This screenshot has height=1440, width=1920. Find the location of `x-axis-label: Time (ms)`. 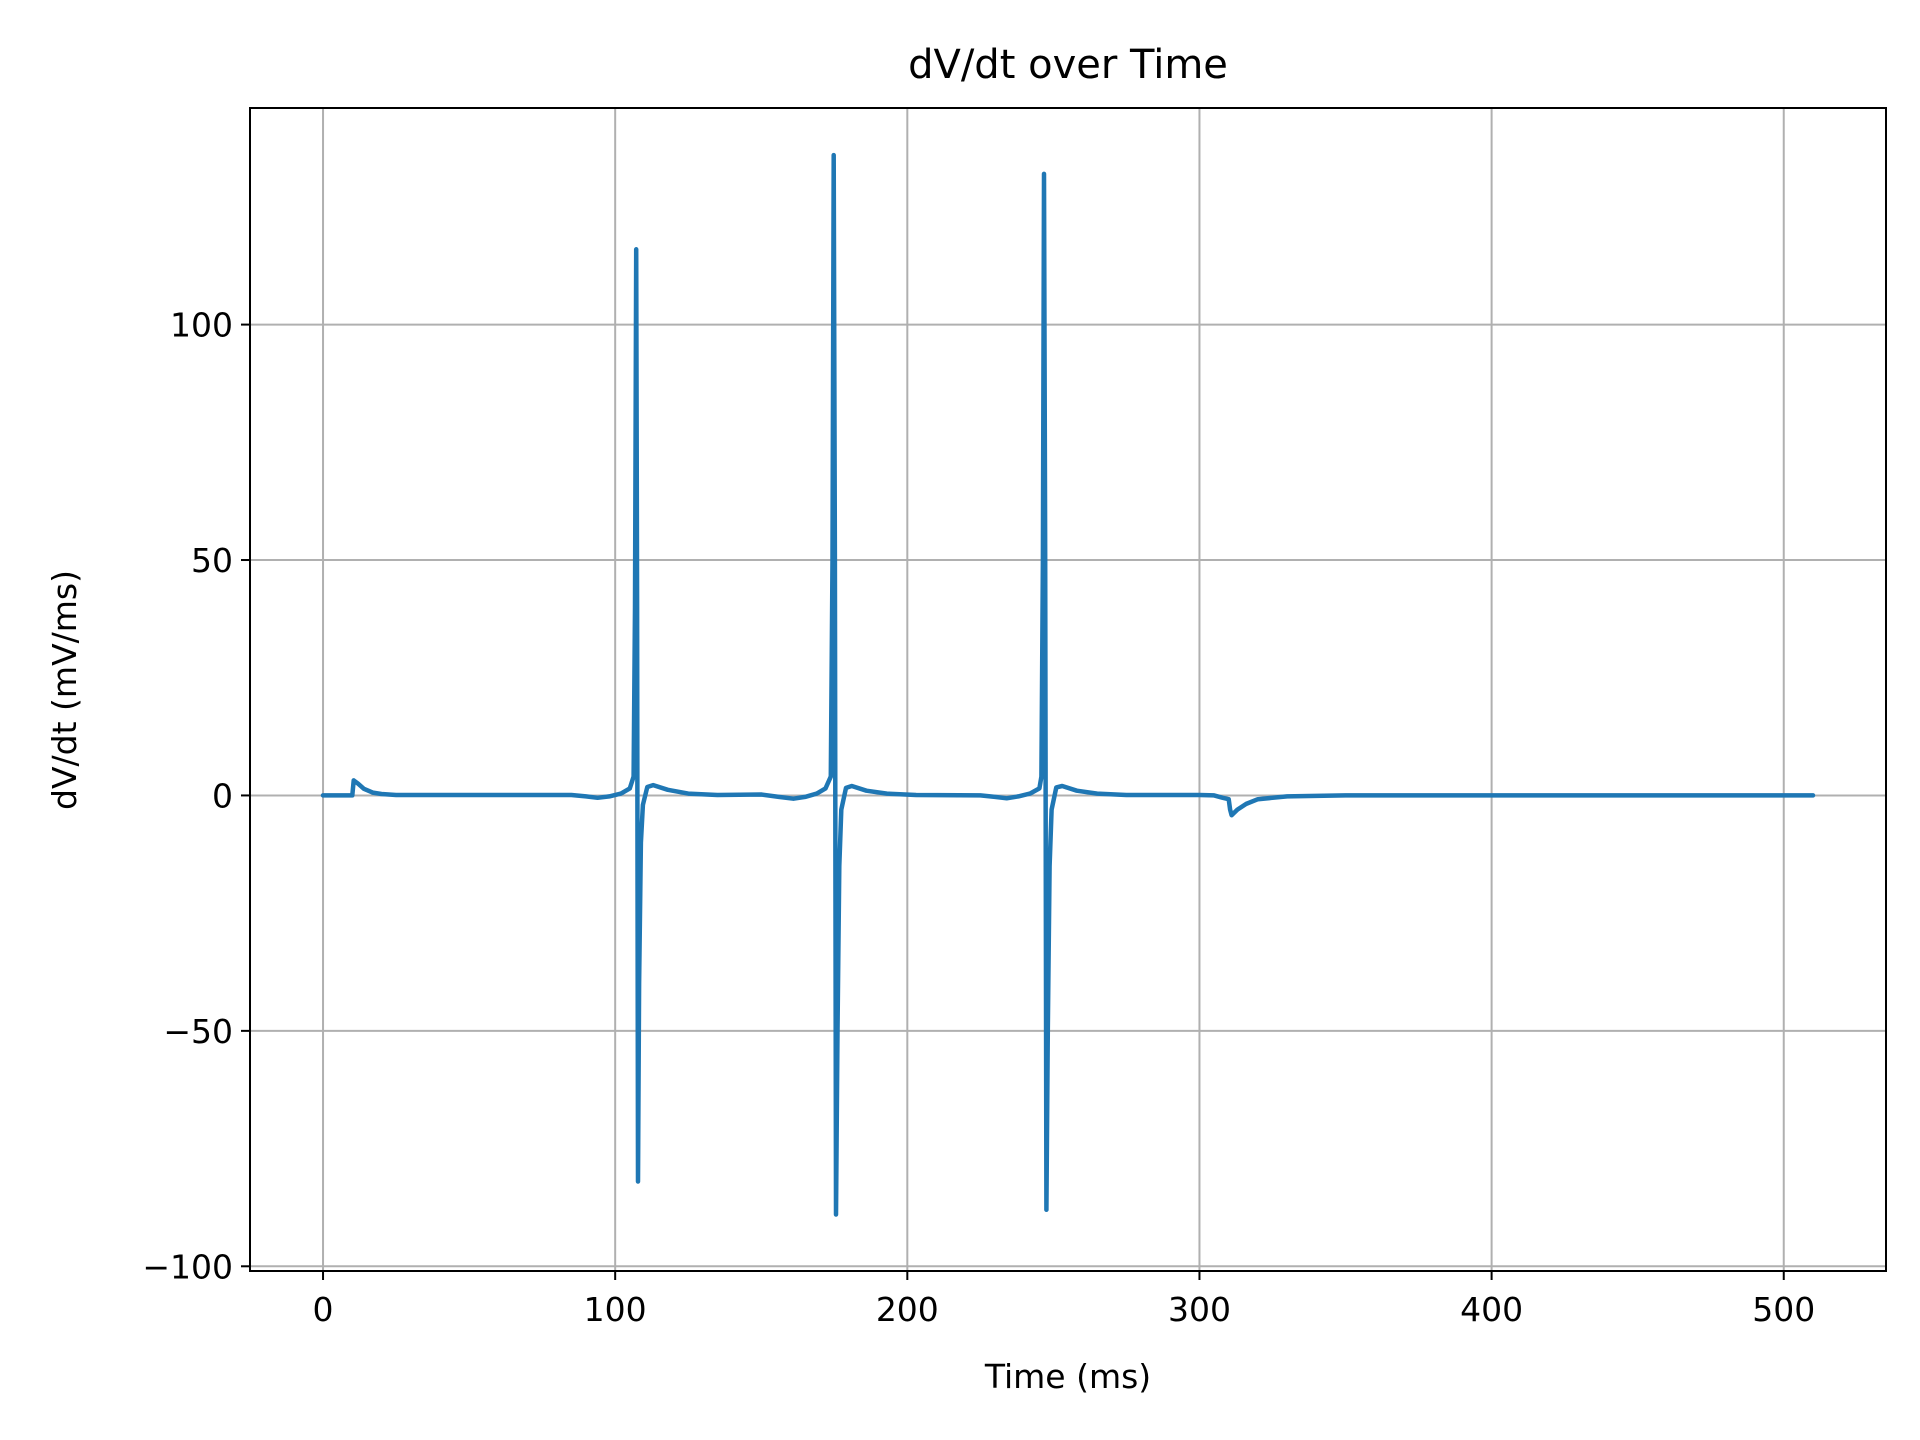

x-axis-label: Time (ms) is located at coordinates (1067, 1376).